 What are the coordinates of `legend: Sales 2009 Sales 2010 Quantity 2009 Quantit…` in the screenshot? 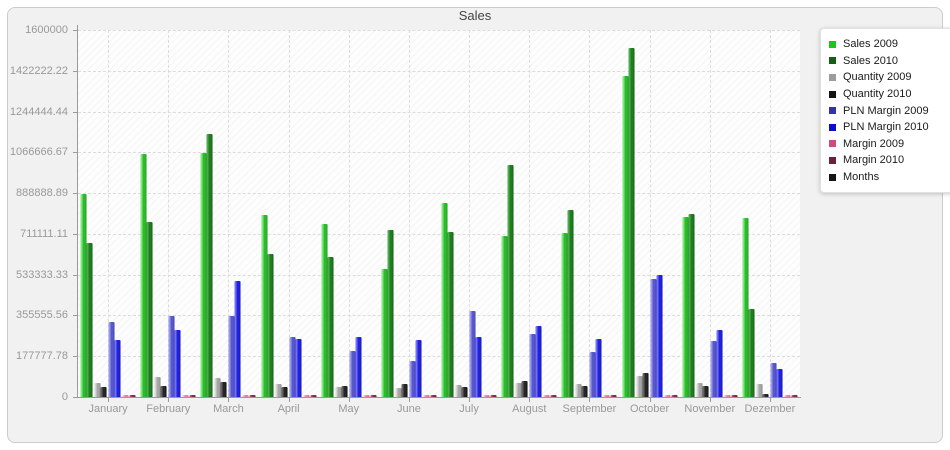 It's located at (885, 111).